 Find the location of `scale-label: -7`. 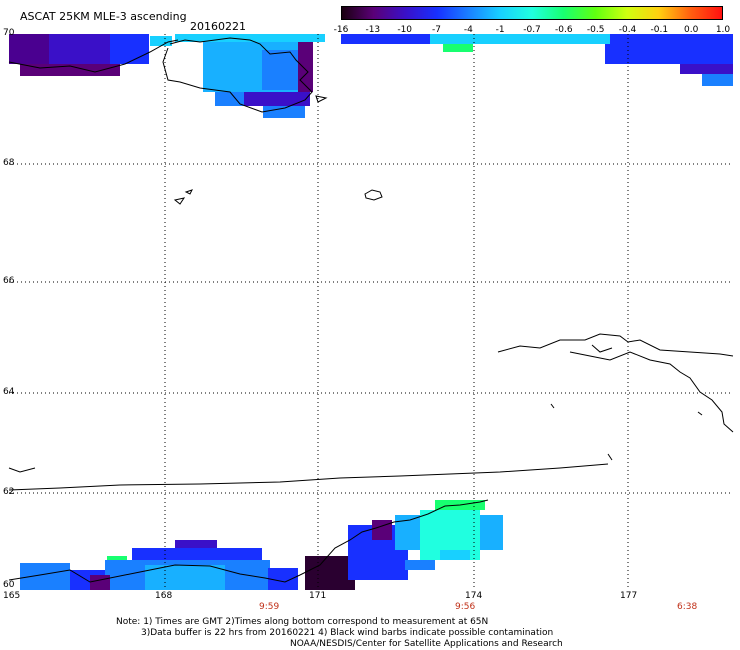

scale-label: -7 is located at coordinates (436, 30).